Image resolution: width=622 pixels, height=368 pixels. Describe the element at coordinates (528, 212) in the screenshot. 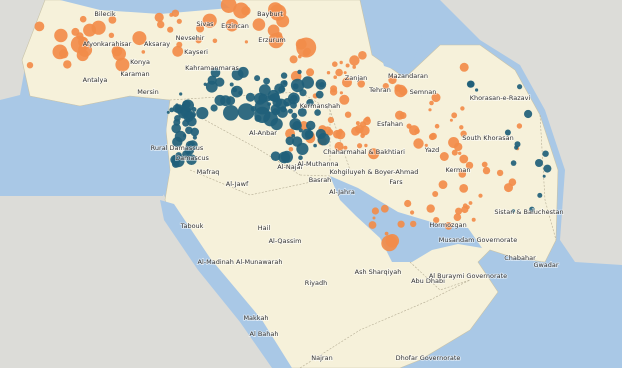

I see `place-label: Sistan & Baluchestan` at that location.